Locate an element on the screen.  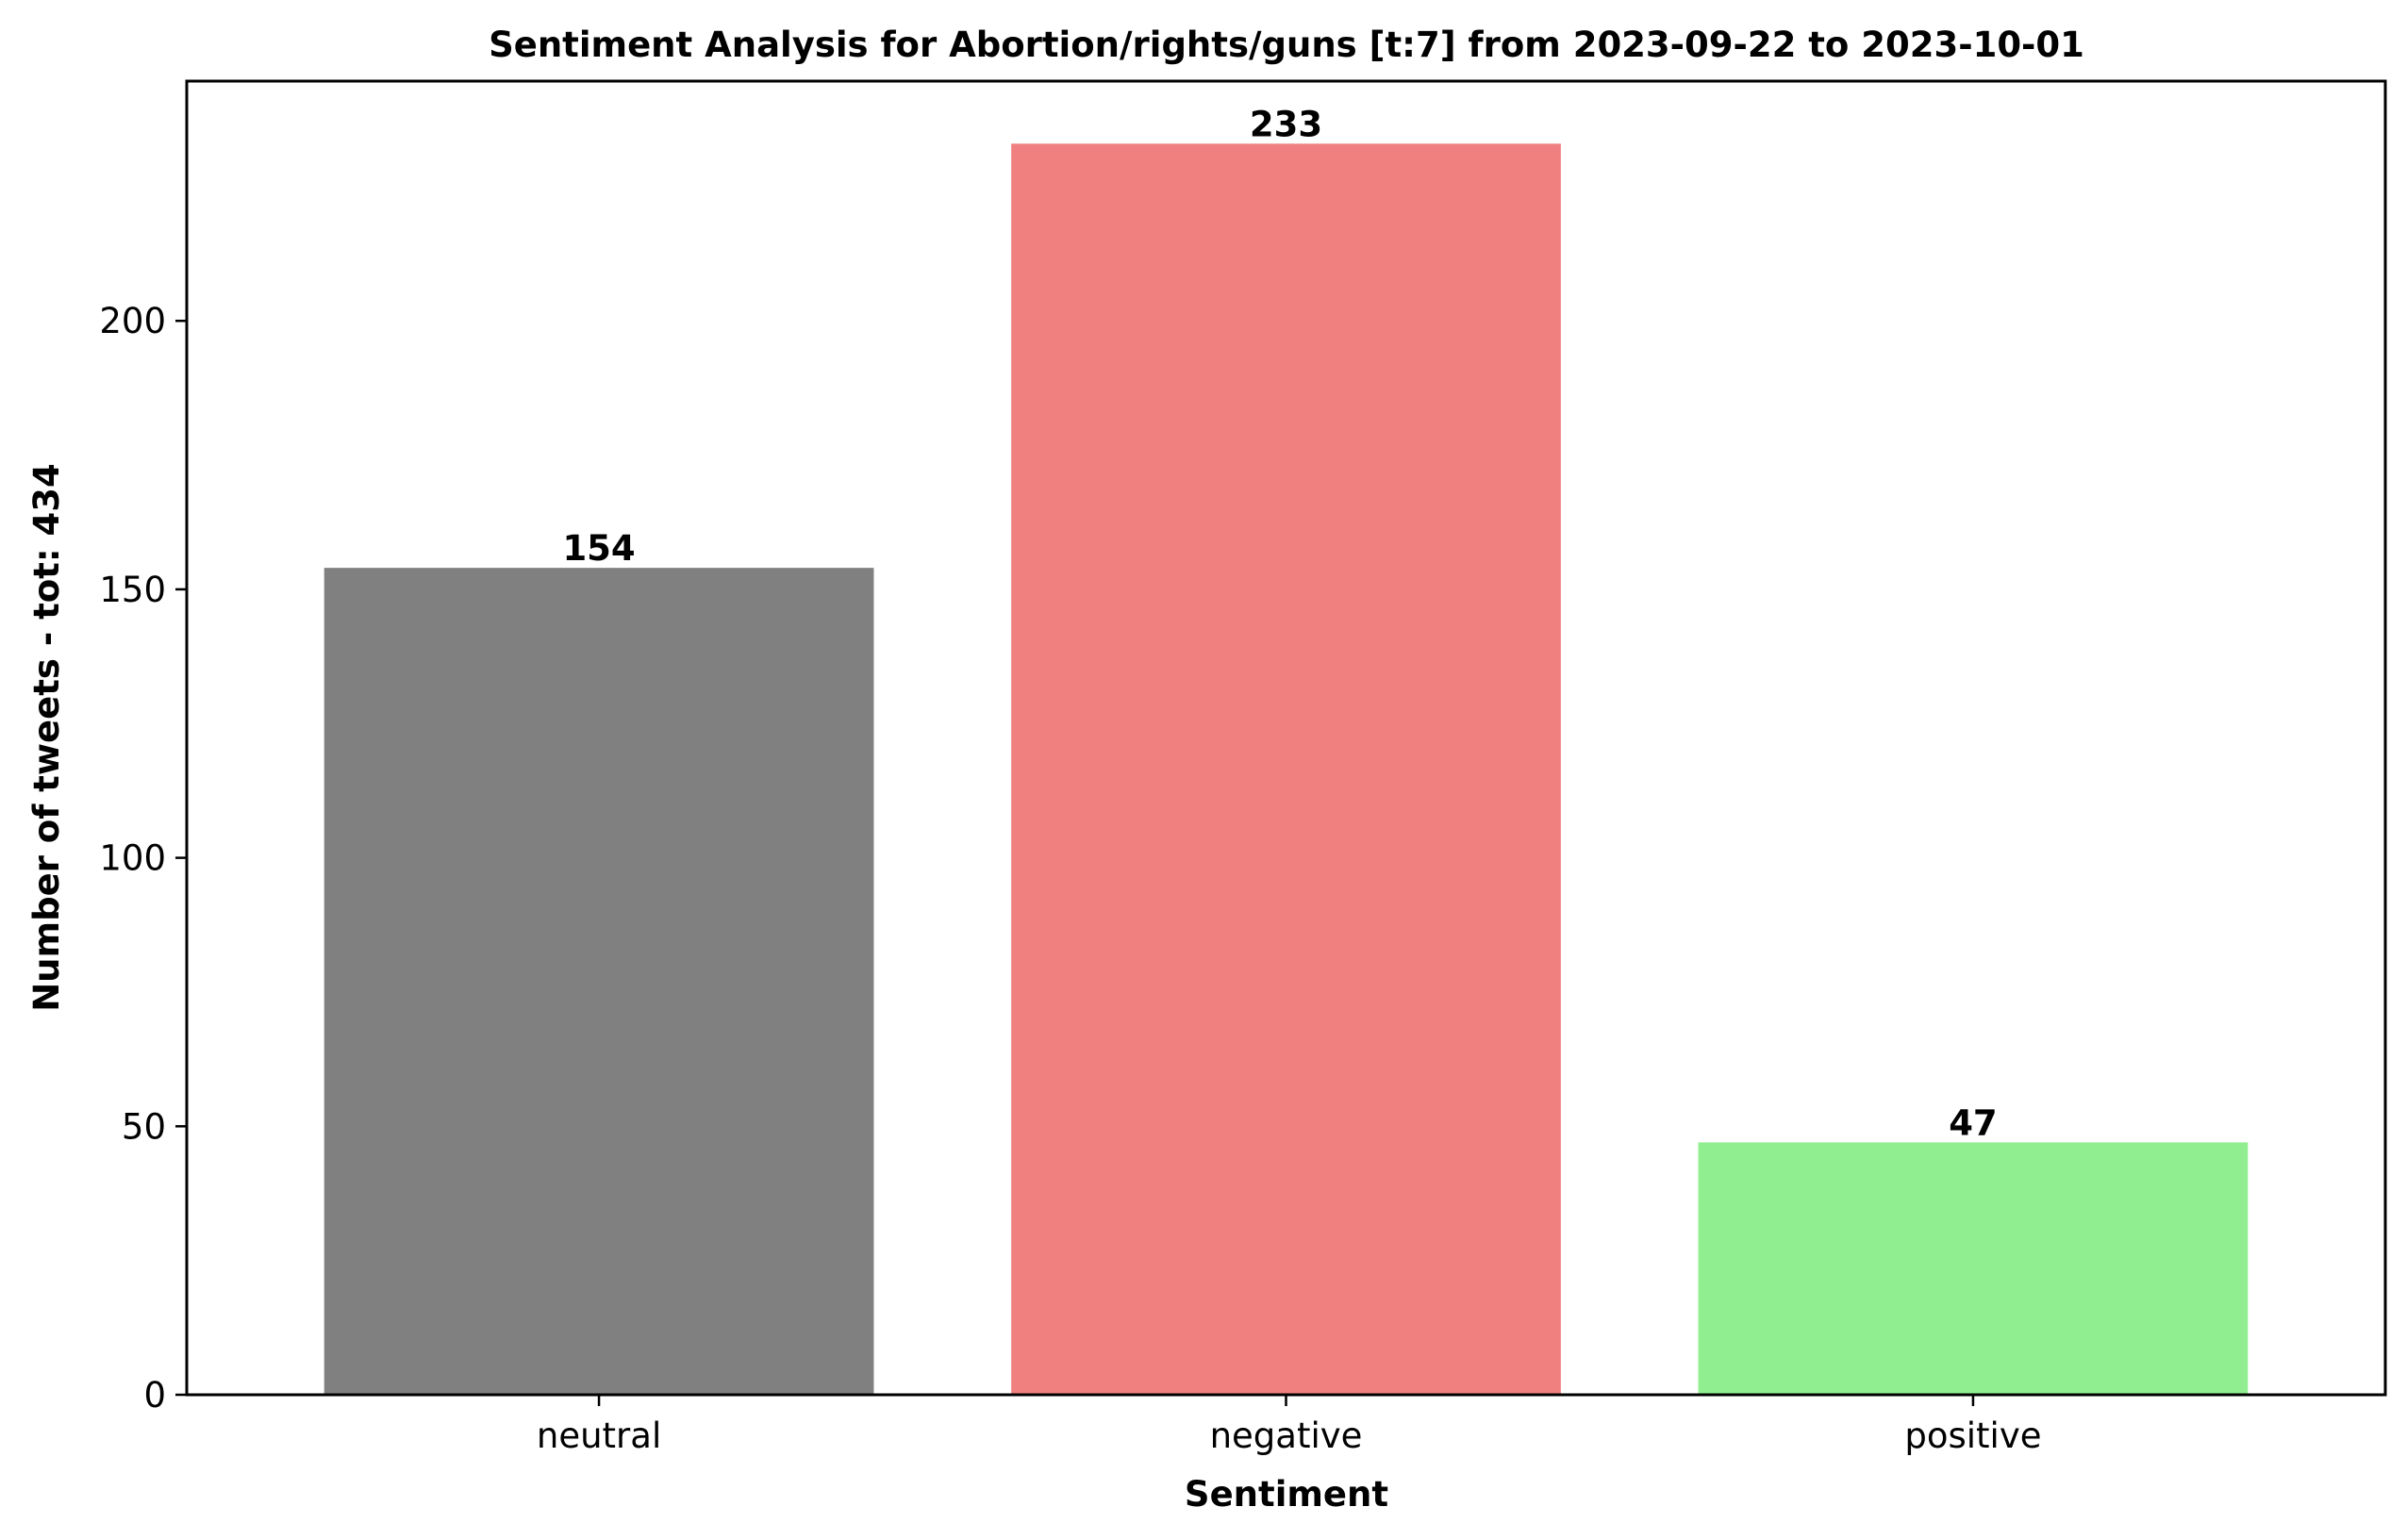
data-label-negative: 233 is located at coordinates (1286, 124).